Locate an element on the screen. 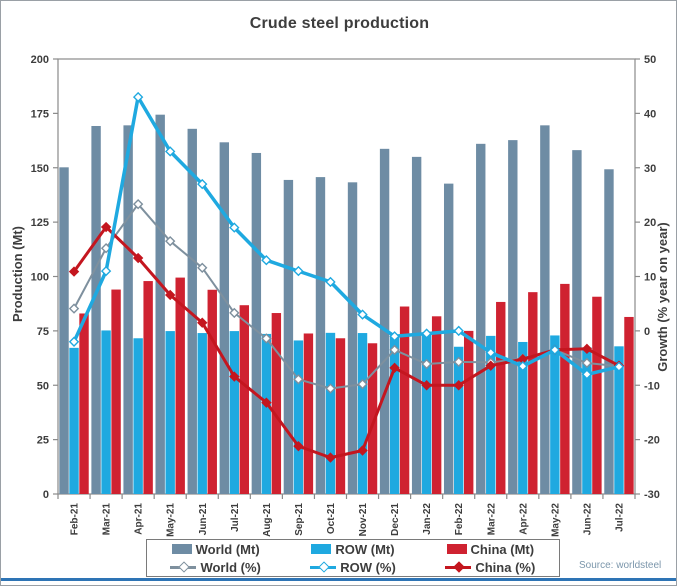  legend-item-row-pct: ROW (%) is located at coordinates (352, 567).